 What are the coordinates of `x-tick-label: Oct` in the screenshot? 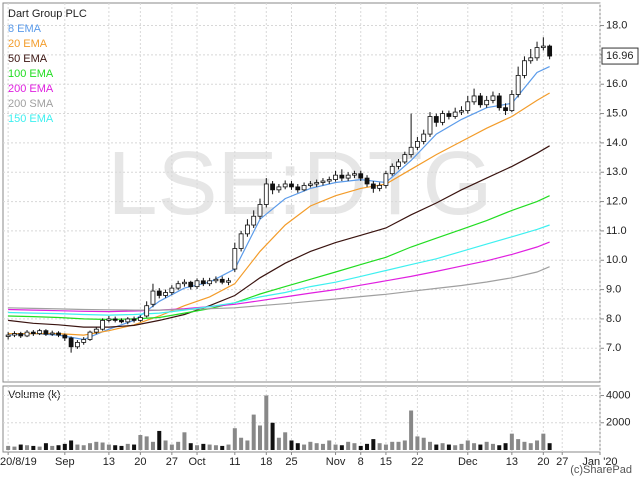 It's located at (196, 462).